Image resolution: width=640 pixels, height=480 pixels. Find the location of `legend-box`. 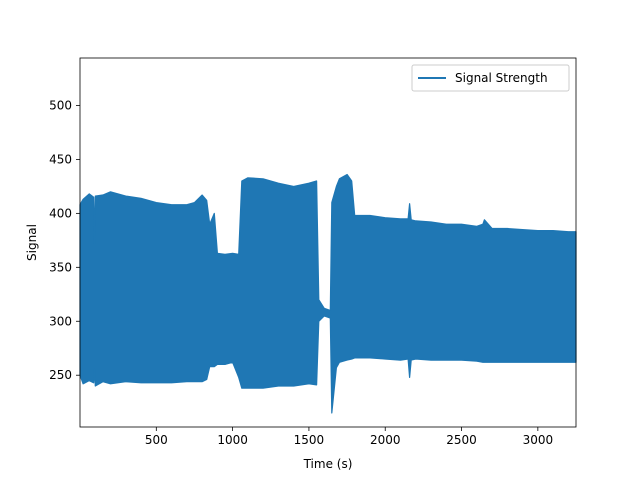

legend-box is located at coordinates (490, 78).